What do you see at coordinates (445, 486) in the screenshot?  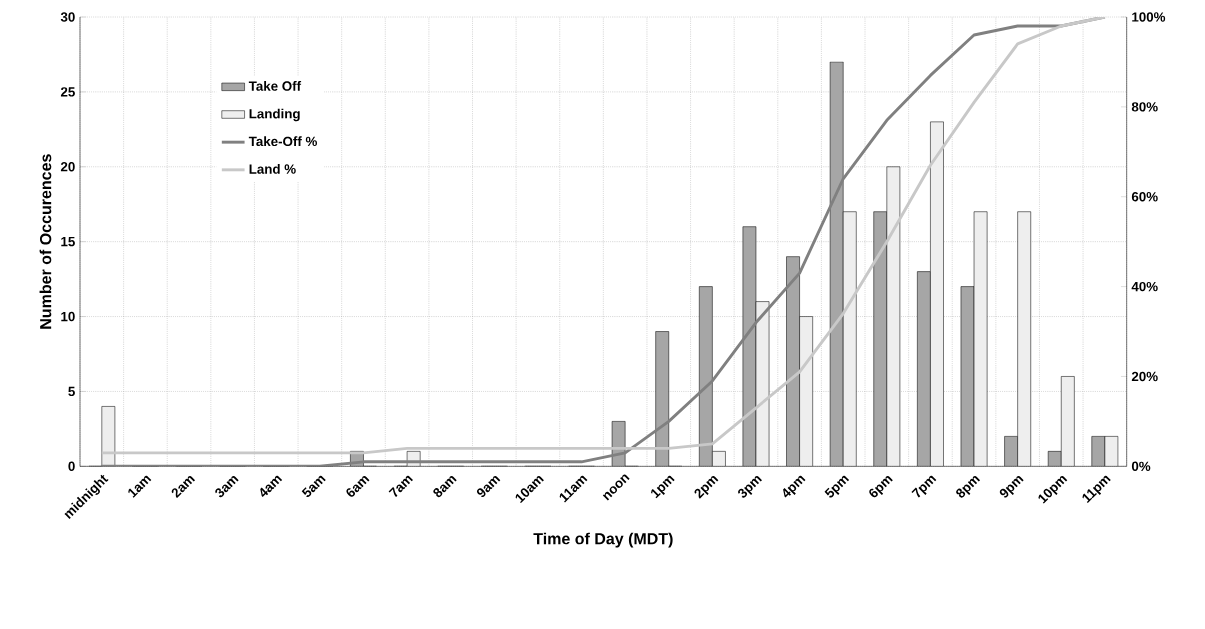 I see `x-tick-label: 8am` at bounding box center [445, 486].